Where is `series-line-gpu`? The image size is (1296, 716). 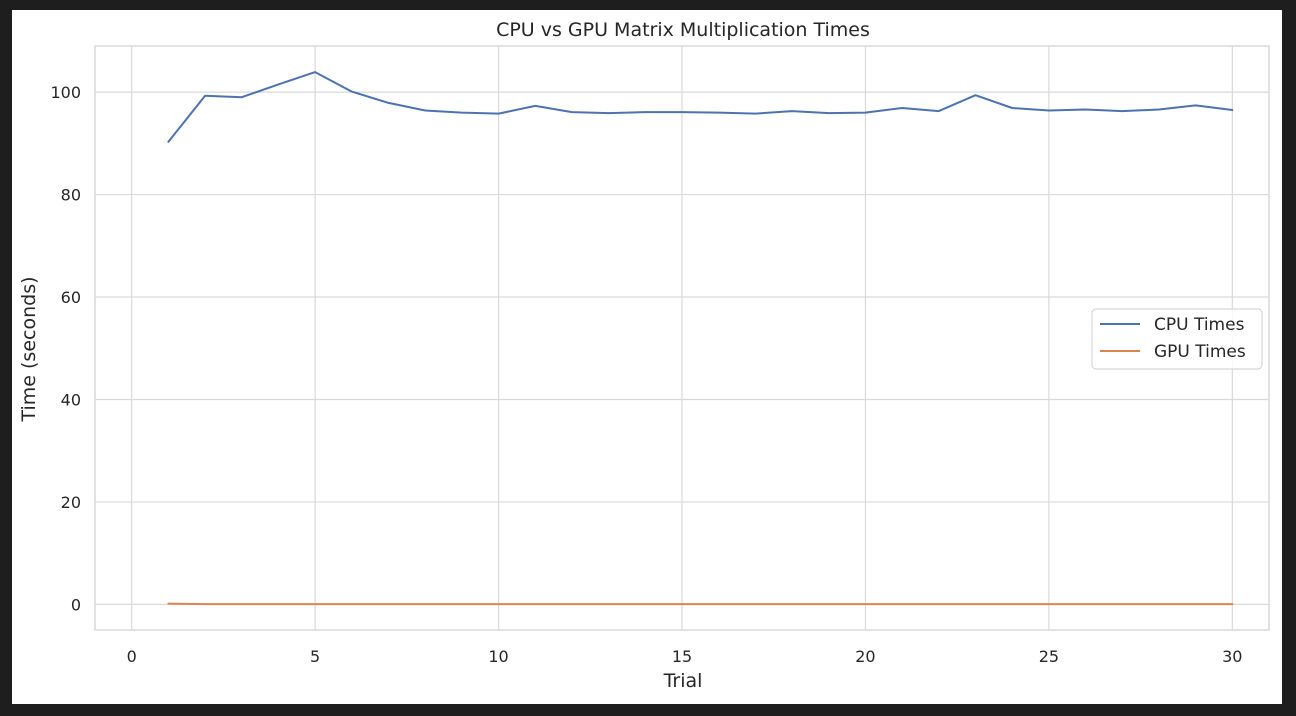
series-line-gpu is located at coordinates (700, 604).